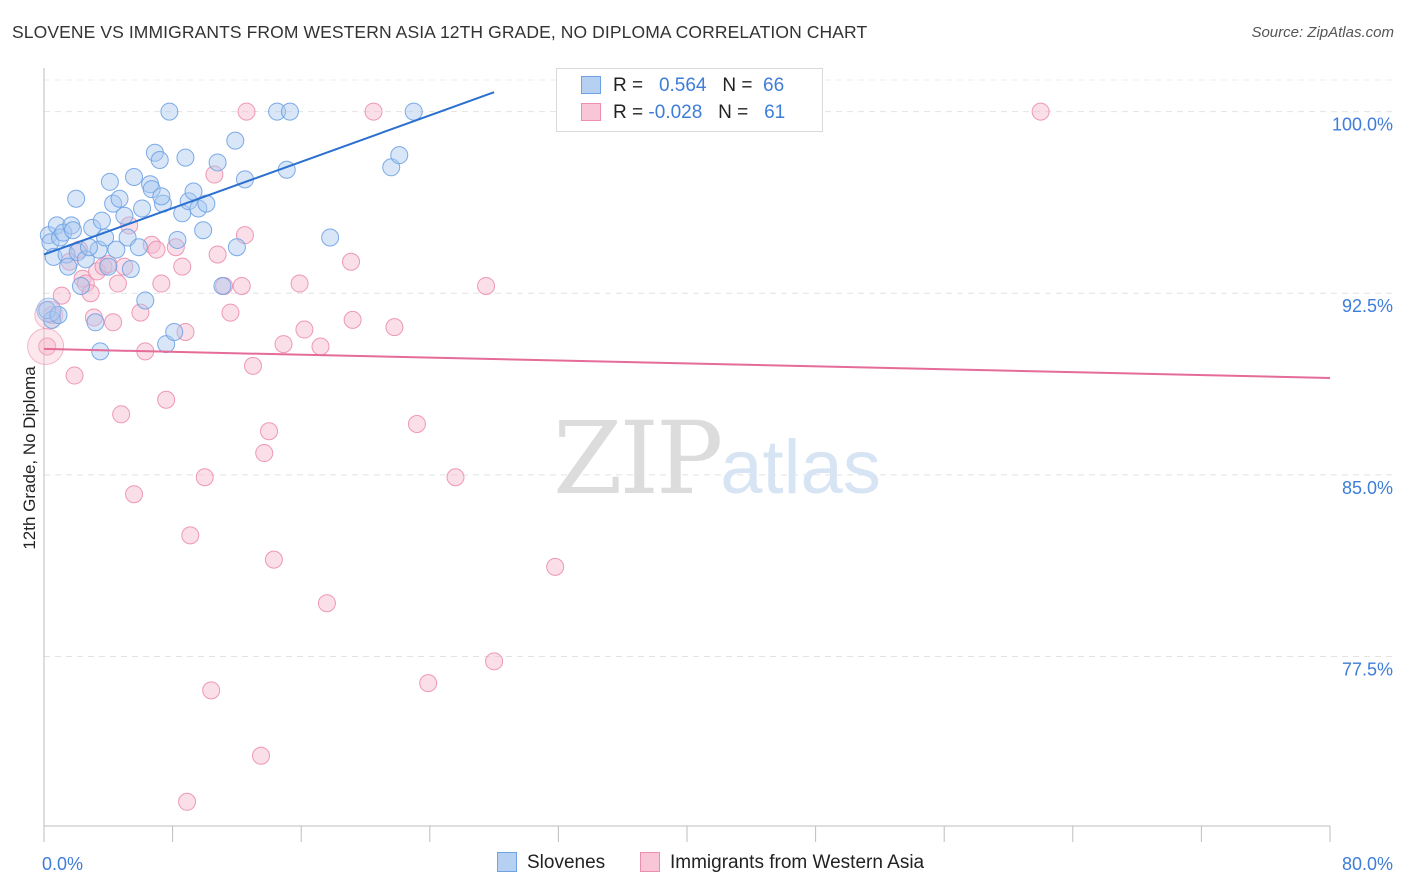 The width and height of the screenshot is (1406, 892). Describe the element at coordinates (62, 864) in the screenshot. I see `x-tick-label: 0.0%` at that location.